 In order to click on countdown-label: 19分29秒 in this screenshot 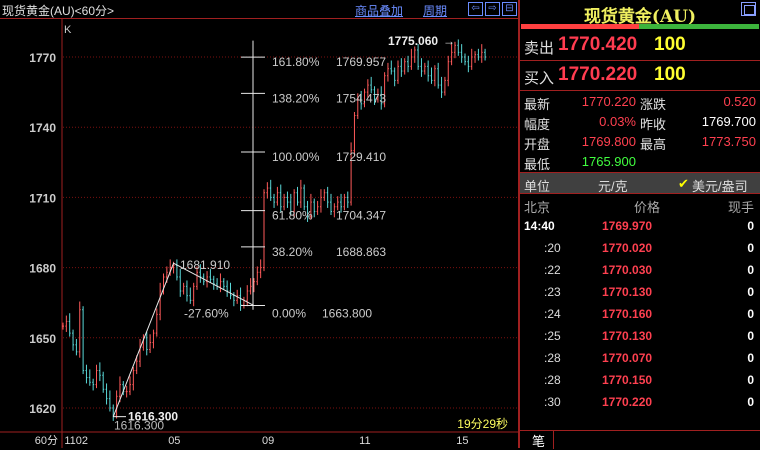, I will do `click(482, 424)`.